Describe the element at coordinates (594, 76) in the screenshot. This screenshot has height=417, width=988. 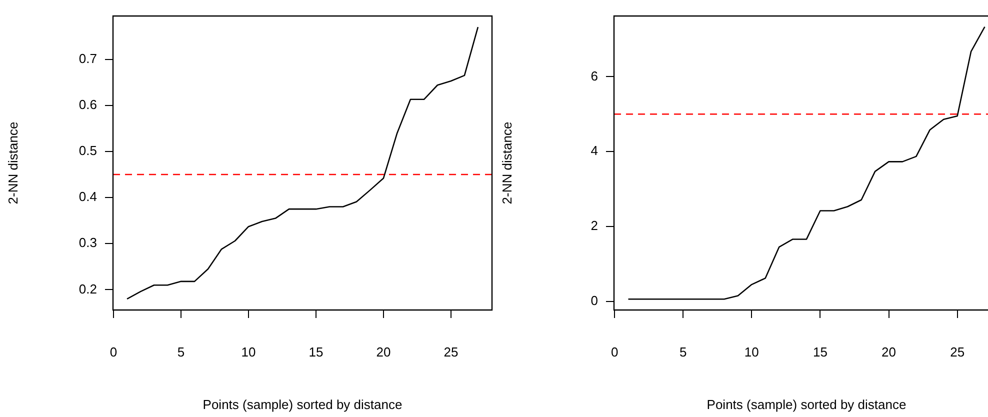
I see `y-tick-label: 6` at that location.